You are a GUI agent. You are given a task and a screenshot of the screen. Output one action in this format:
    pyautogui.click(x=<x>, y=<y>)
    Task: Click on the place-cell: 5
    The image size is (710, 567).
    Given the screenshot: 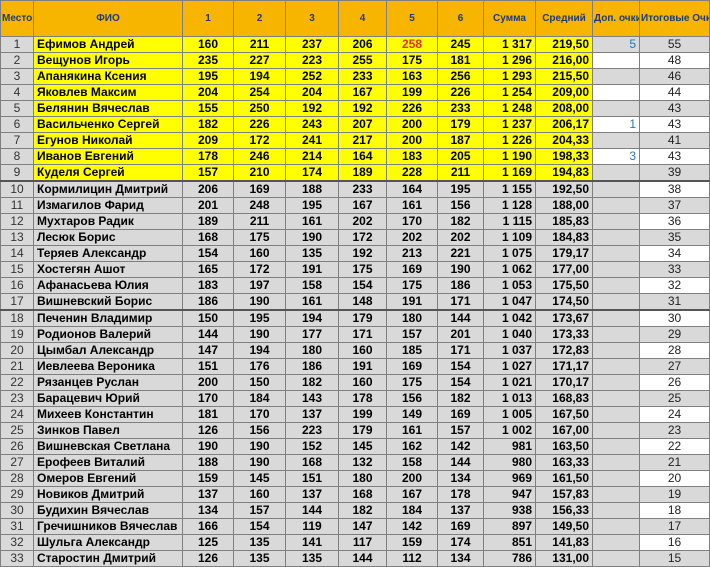 What is the action you would take?
    pyautogui.click(x=17, y=108)
    